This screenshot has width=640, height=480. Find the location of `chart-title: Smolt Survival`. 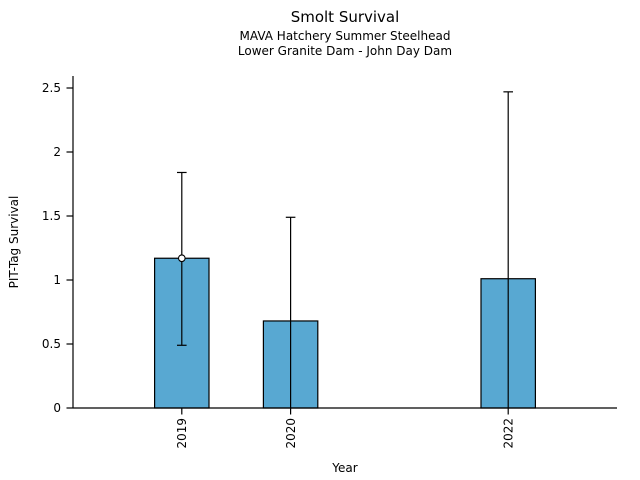

chart-title: Smolt Survival is located at coordinates (345, 17).